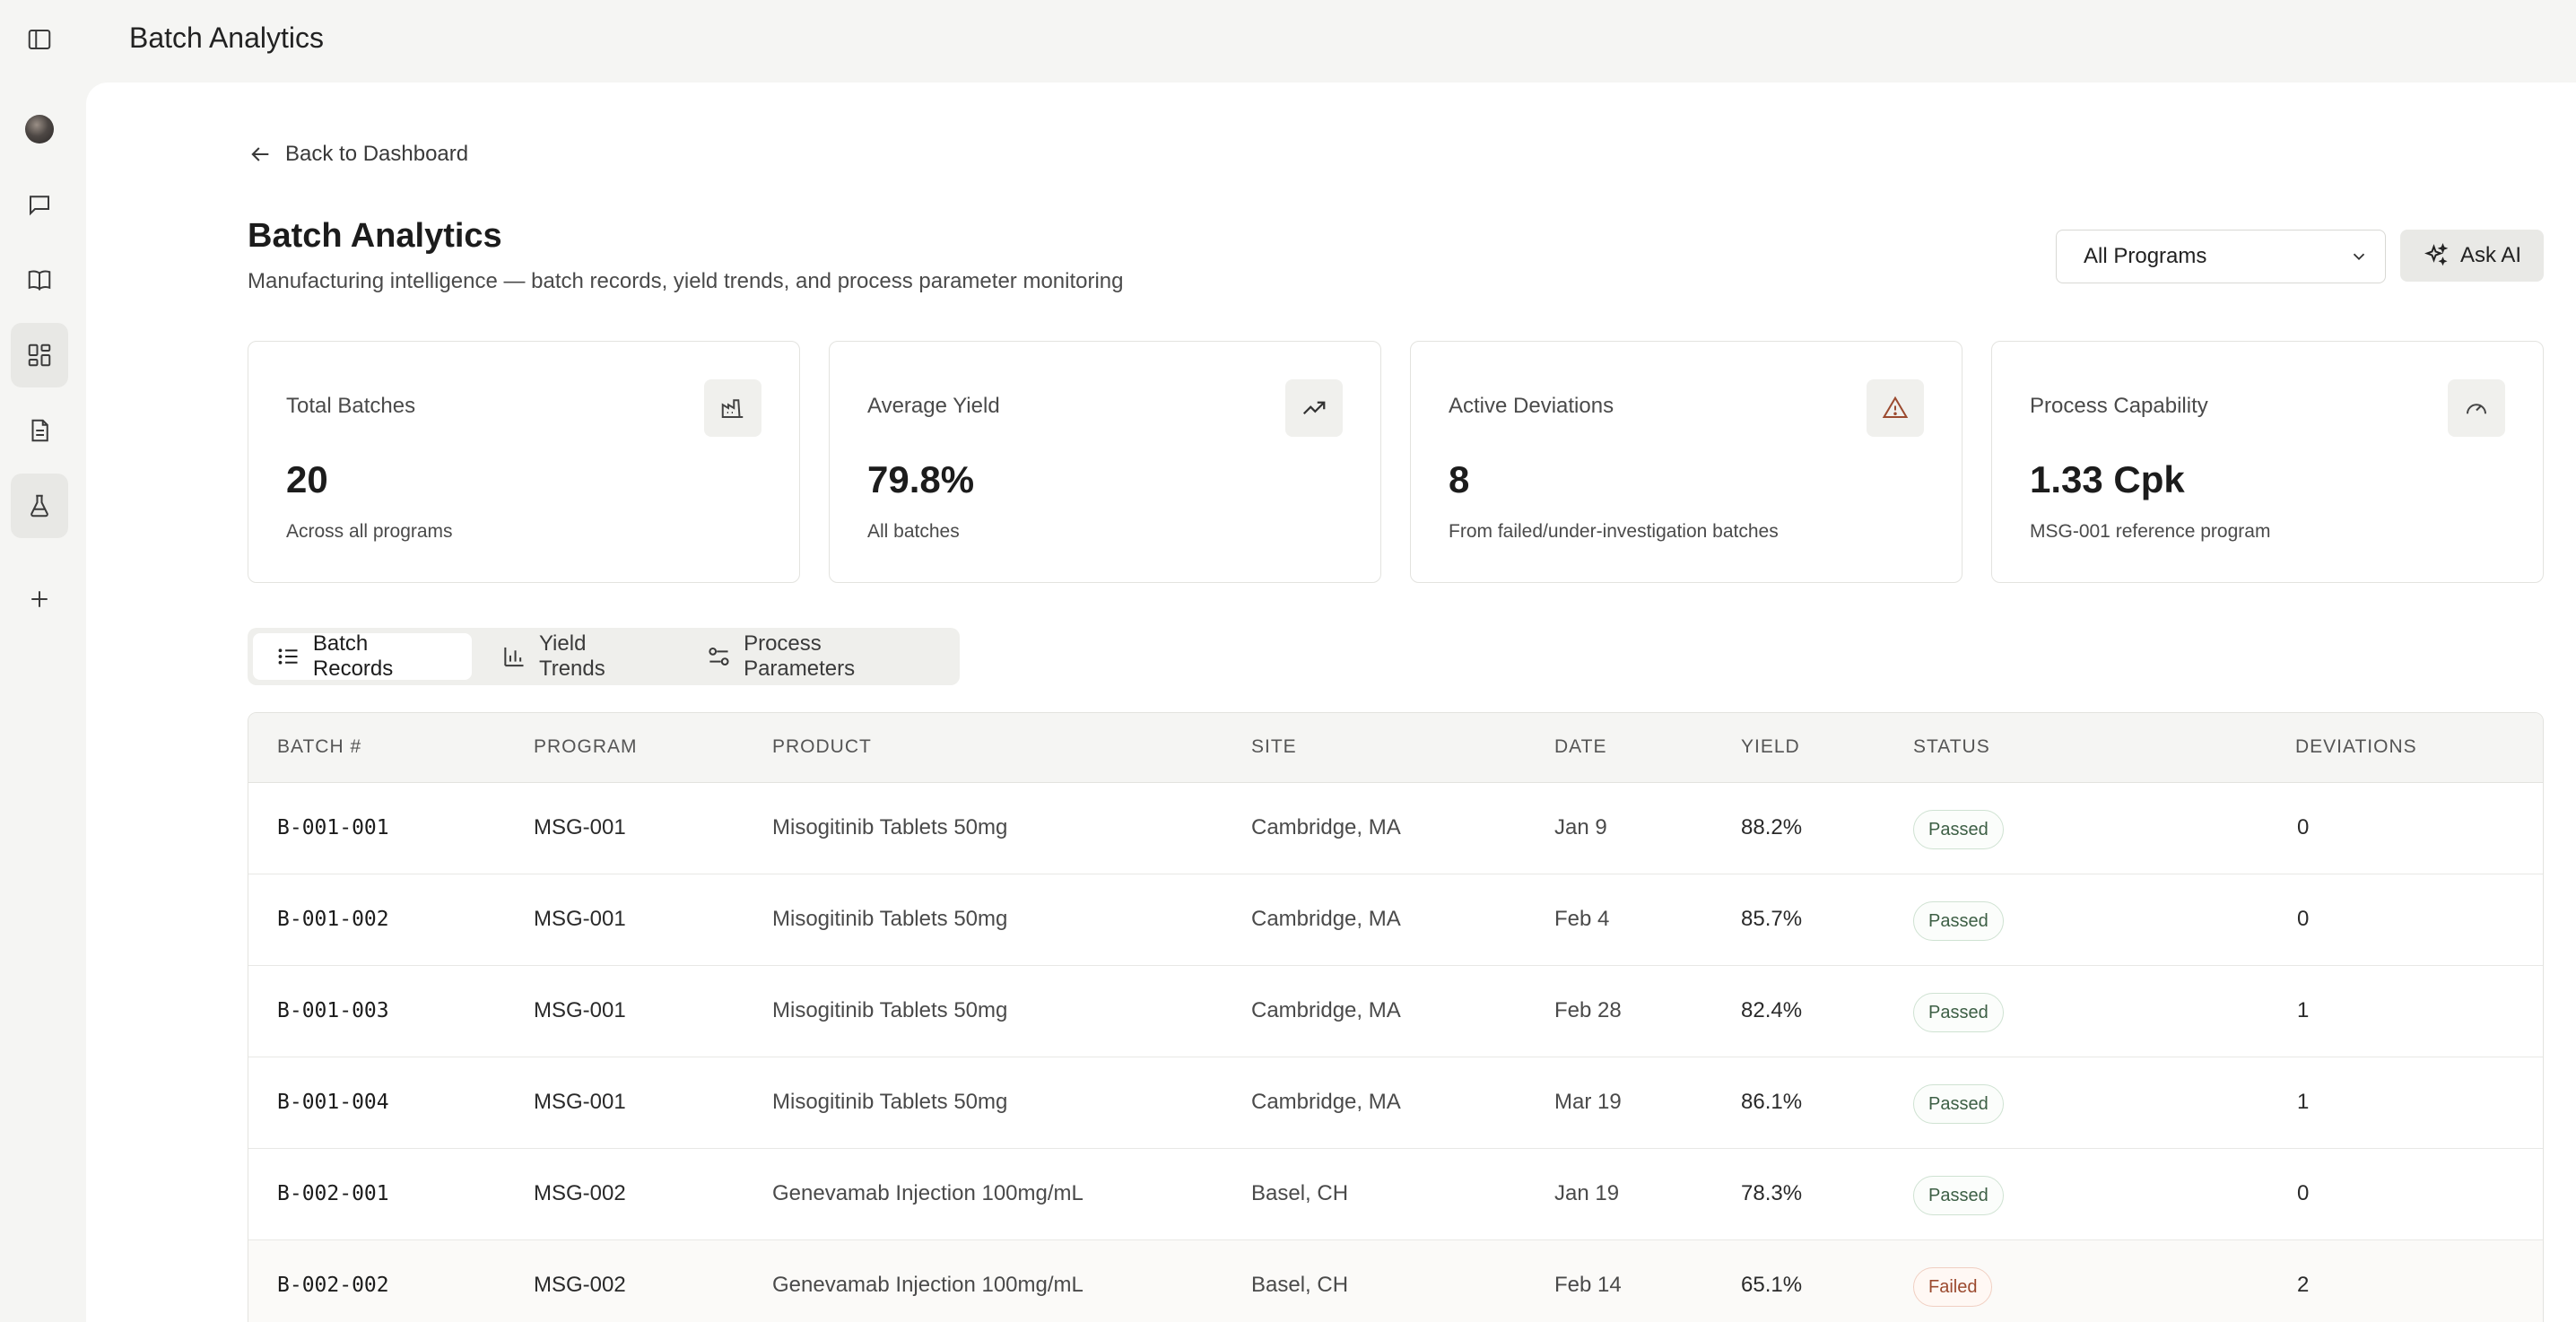  Describe the element at coordinates (2490, 255) in the screenshot. I see `ask-ai-label: Ask AI` at that location.